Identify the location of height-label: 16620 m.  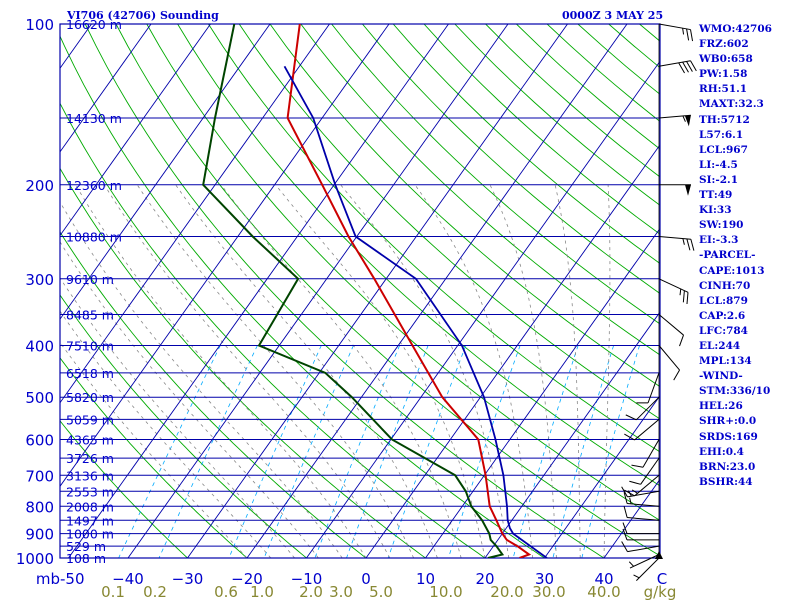
(94, 24).